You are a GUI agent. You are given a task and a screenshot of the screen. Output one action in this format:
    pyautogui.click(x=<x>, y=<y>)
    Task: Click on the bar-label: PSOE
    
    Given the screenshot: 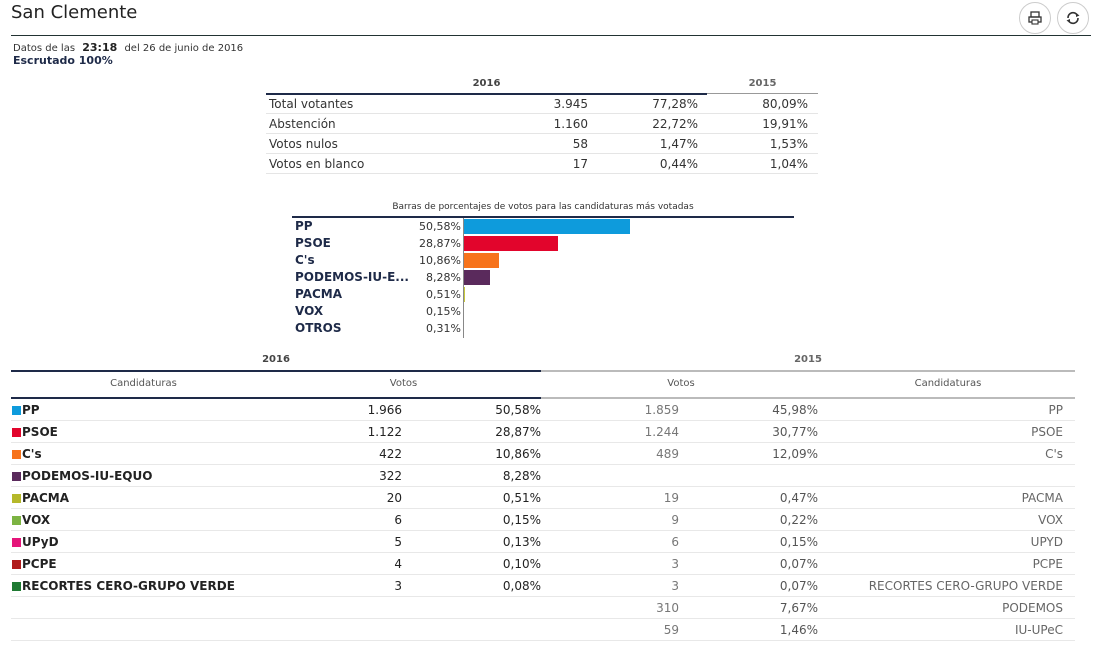 What is the action you would take?
    pyautogui.click(x=313, y=243)
    